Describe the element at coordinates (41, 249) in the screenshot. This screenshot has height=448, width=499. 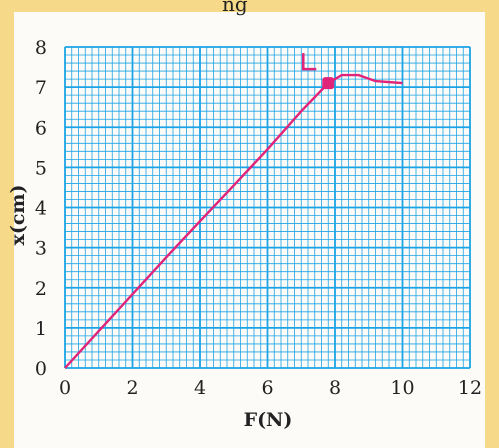
I see `y-tick-label: 3` at that location.